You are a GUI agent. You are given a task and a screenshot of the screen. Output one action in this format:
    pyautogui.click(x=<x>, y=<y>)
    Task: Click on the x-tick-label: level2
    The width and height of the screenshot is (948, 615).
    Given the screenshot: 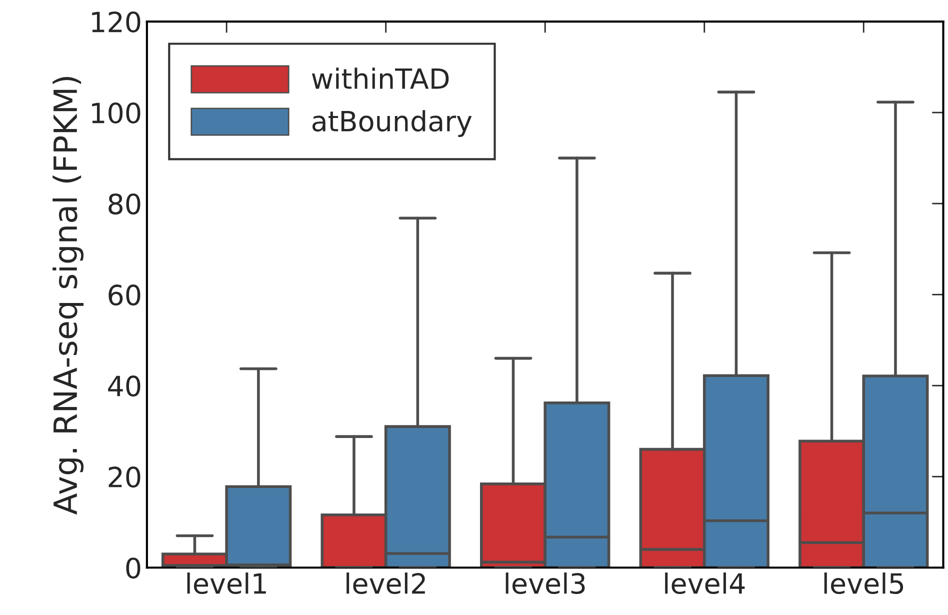 What is the action you would take?
    pyautogui.click(x=385, y=583)
    